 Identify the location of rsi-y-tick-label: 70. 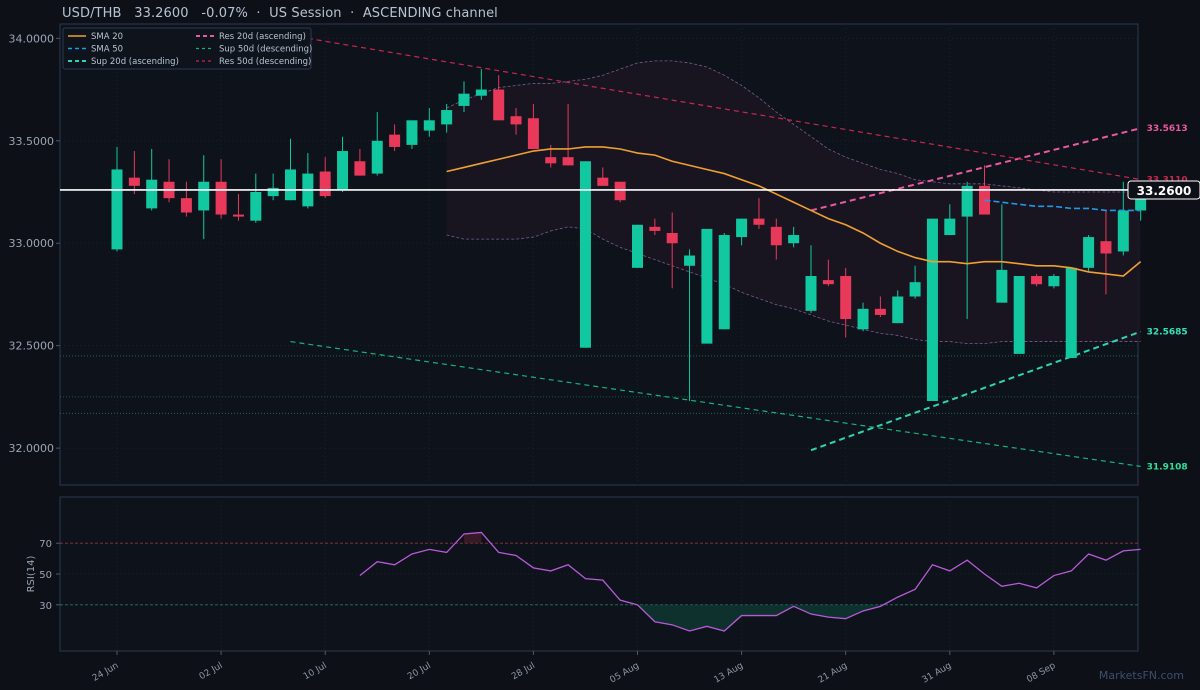
(45, 544).